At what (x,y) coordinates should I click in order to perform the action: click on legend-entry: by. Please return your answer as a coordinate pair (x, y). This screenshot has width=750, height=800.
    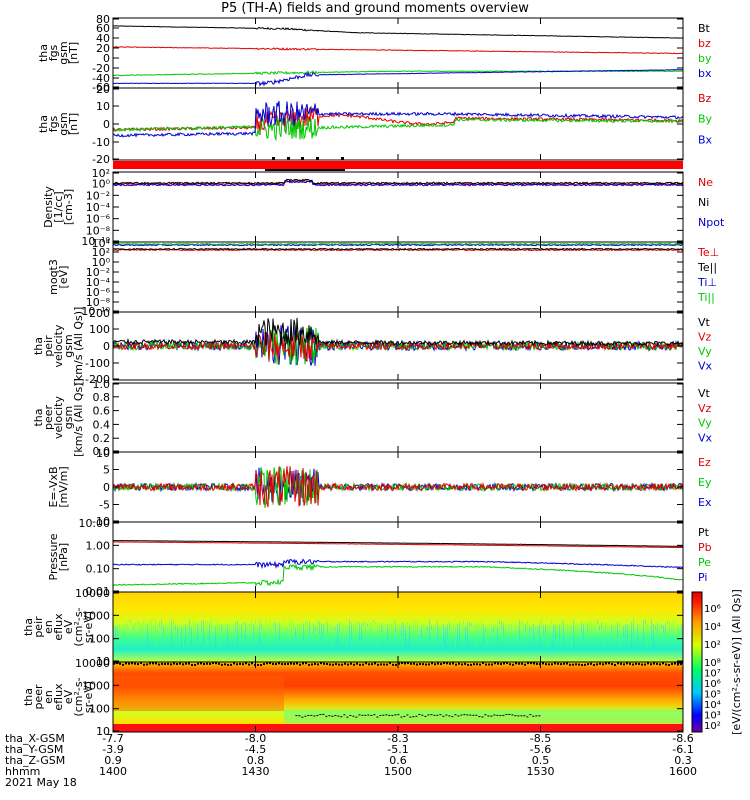
    Looking at the image, I should click on (705, 58).